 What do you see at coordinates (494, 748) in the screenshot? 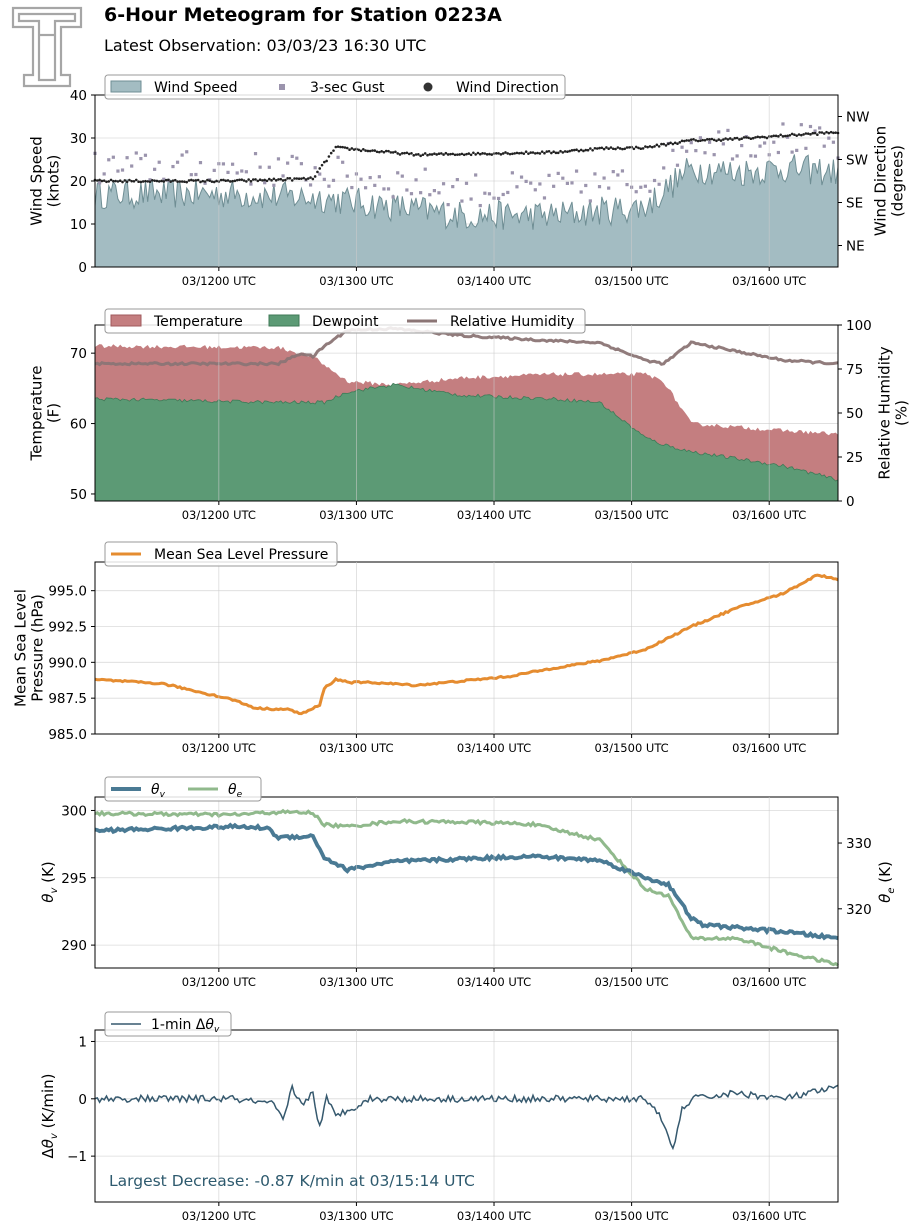
I see `x-tick-label: 03/1400 UTC` at bounding box center [494, 748].